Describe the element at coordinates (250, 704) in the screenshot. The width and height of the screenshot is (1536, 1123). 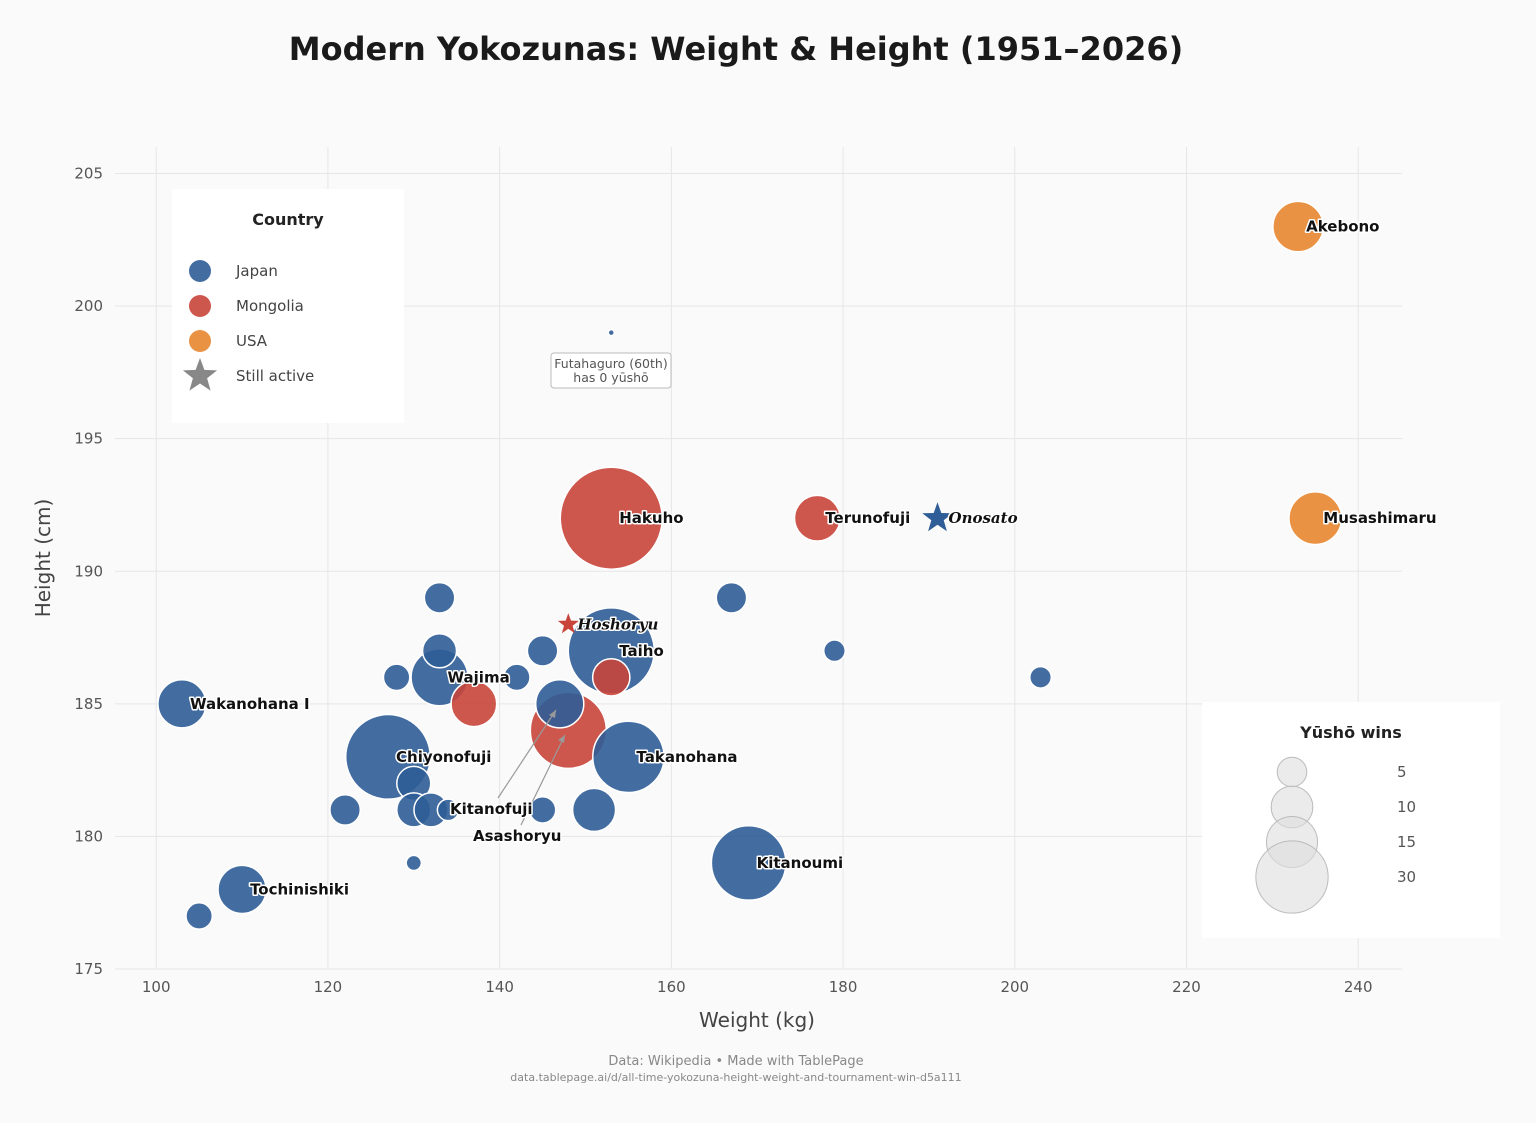
I see `point-label: Wakanohana I` at that location.